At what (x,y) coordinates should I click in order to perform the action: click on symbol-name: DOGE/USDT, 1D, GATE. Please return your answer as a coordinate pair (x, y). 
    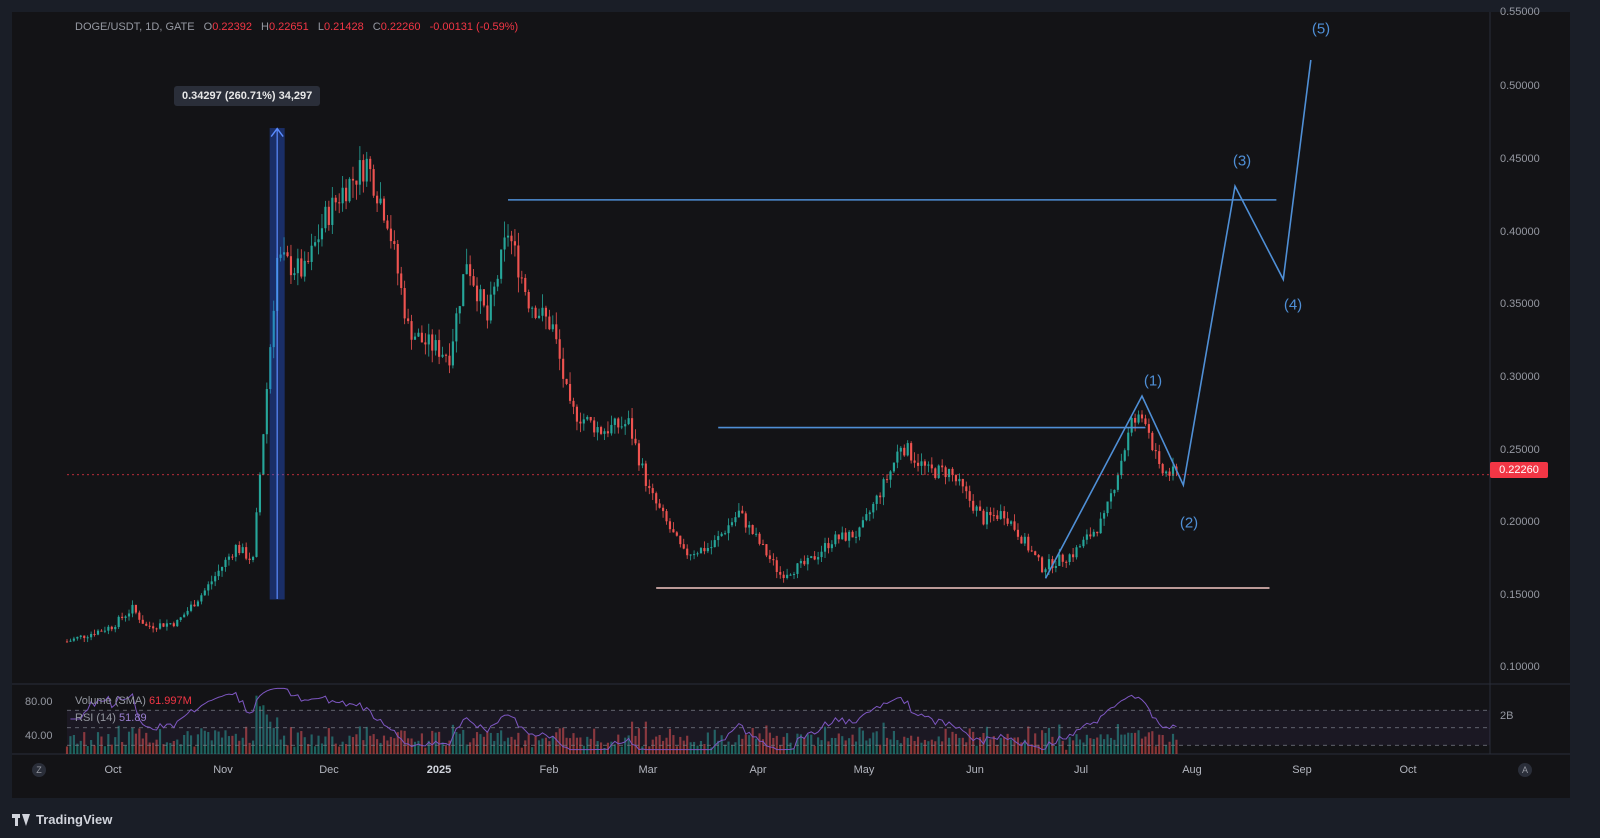
    Looking at the image, I should click on (135, 27).